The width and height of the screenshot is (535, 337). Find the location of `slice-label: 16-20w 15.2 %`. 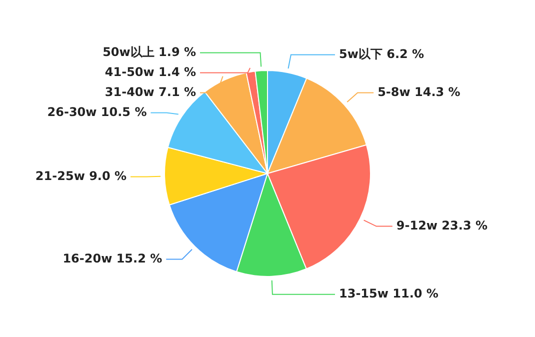

slice-label: 16-20w 15.2 % is located at coordinates (112, 258).